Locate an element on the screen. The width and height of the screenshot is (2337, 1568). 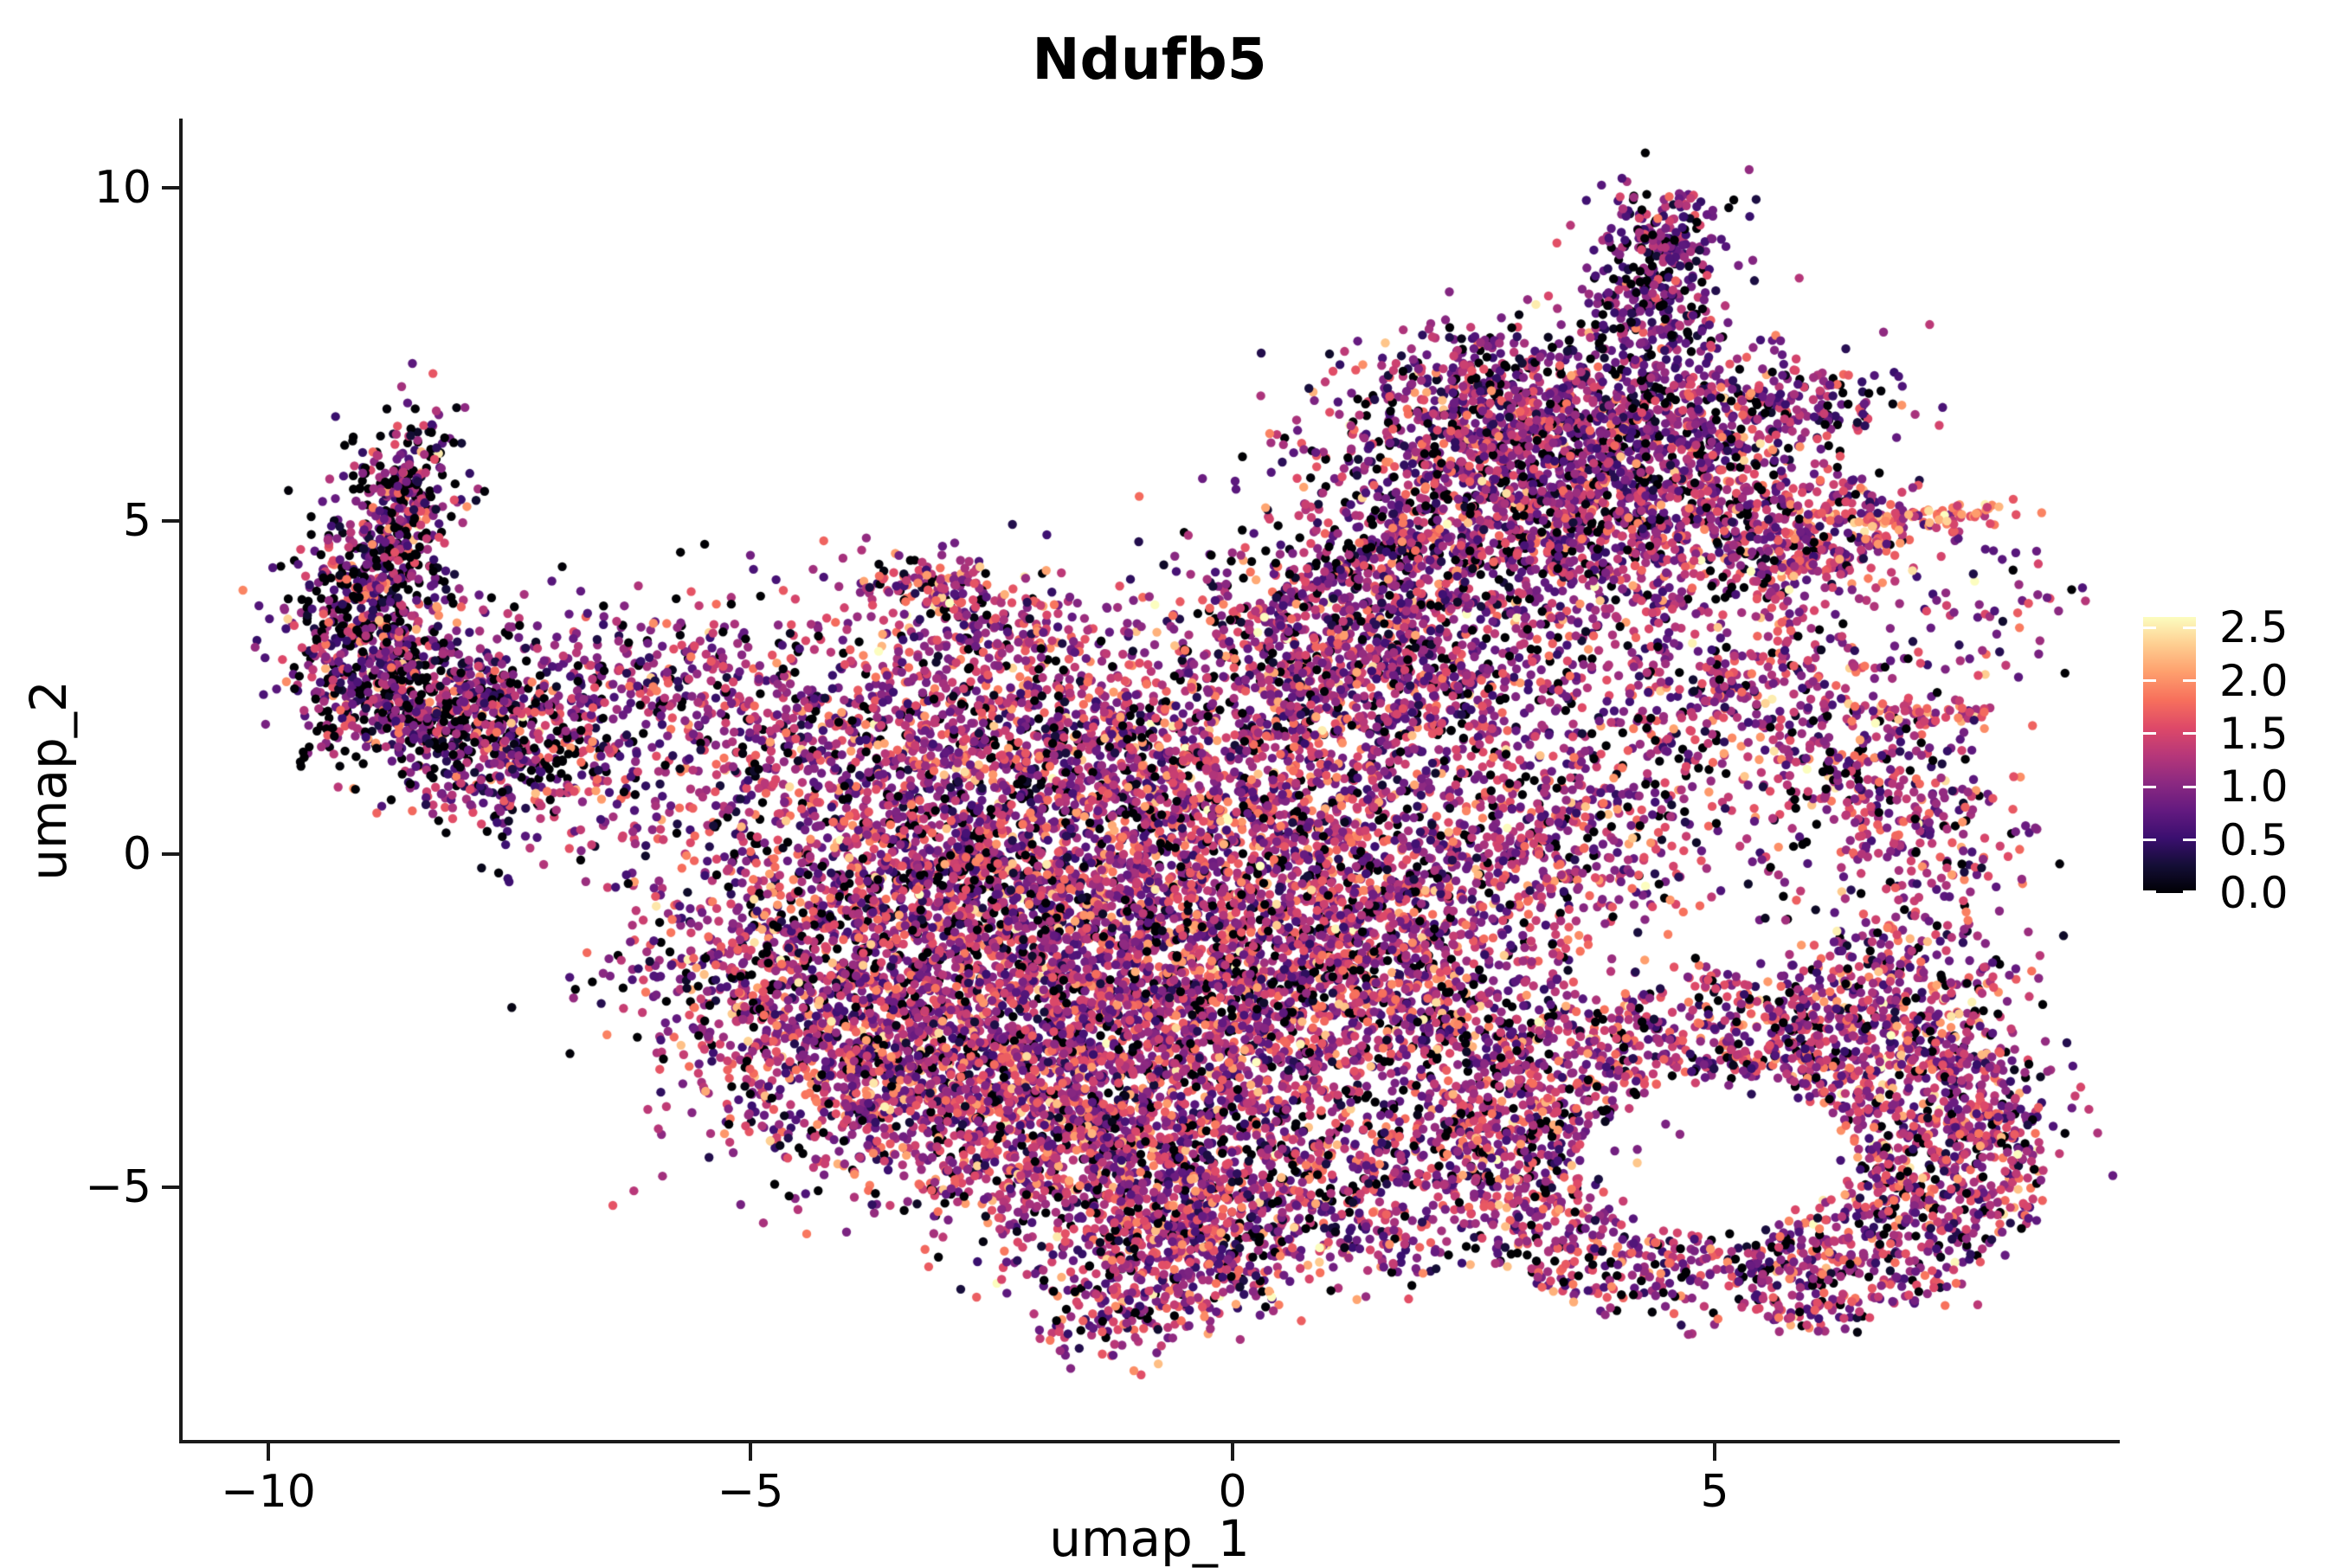
y-tick-label: 10 is located at coordinates (122, 188).